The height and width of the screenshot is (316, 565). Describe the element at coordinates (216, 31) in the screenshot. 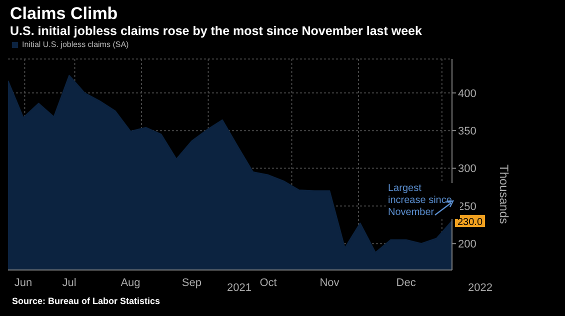

I see `chart-subtitle: U.S. initial jobless claims rose by the most since November last week` at that location.